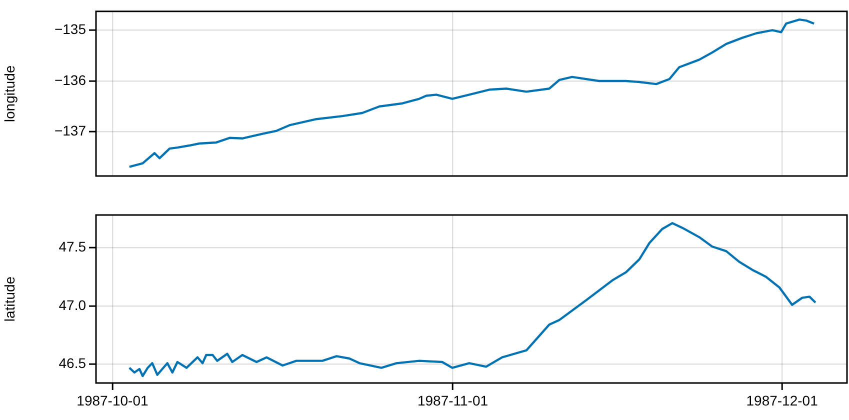 This screenshot has width=849, height=420. I want to click on y-tick-label: 46.5, so click(72, 363).